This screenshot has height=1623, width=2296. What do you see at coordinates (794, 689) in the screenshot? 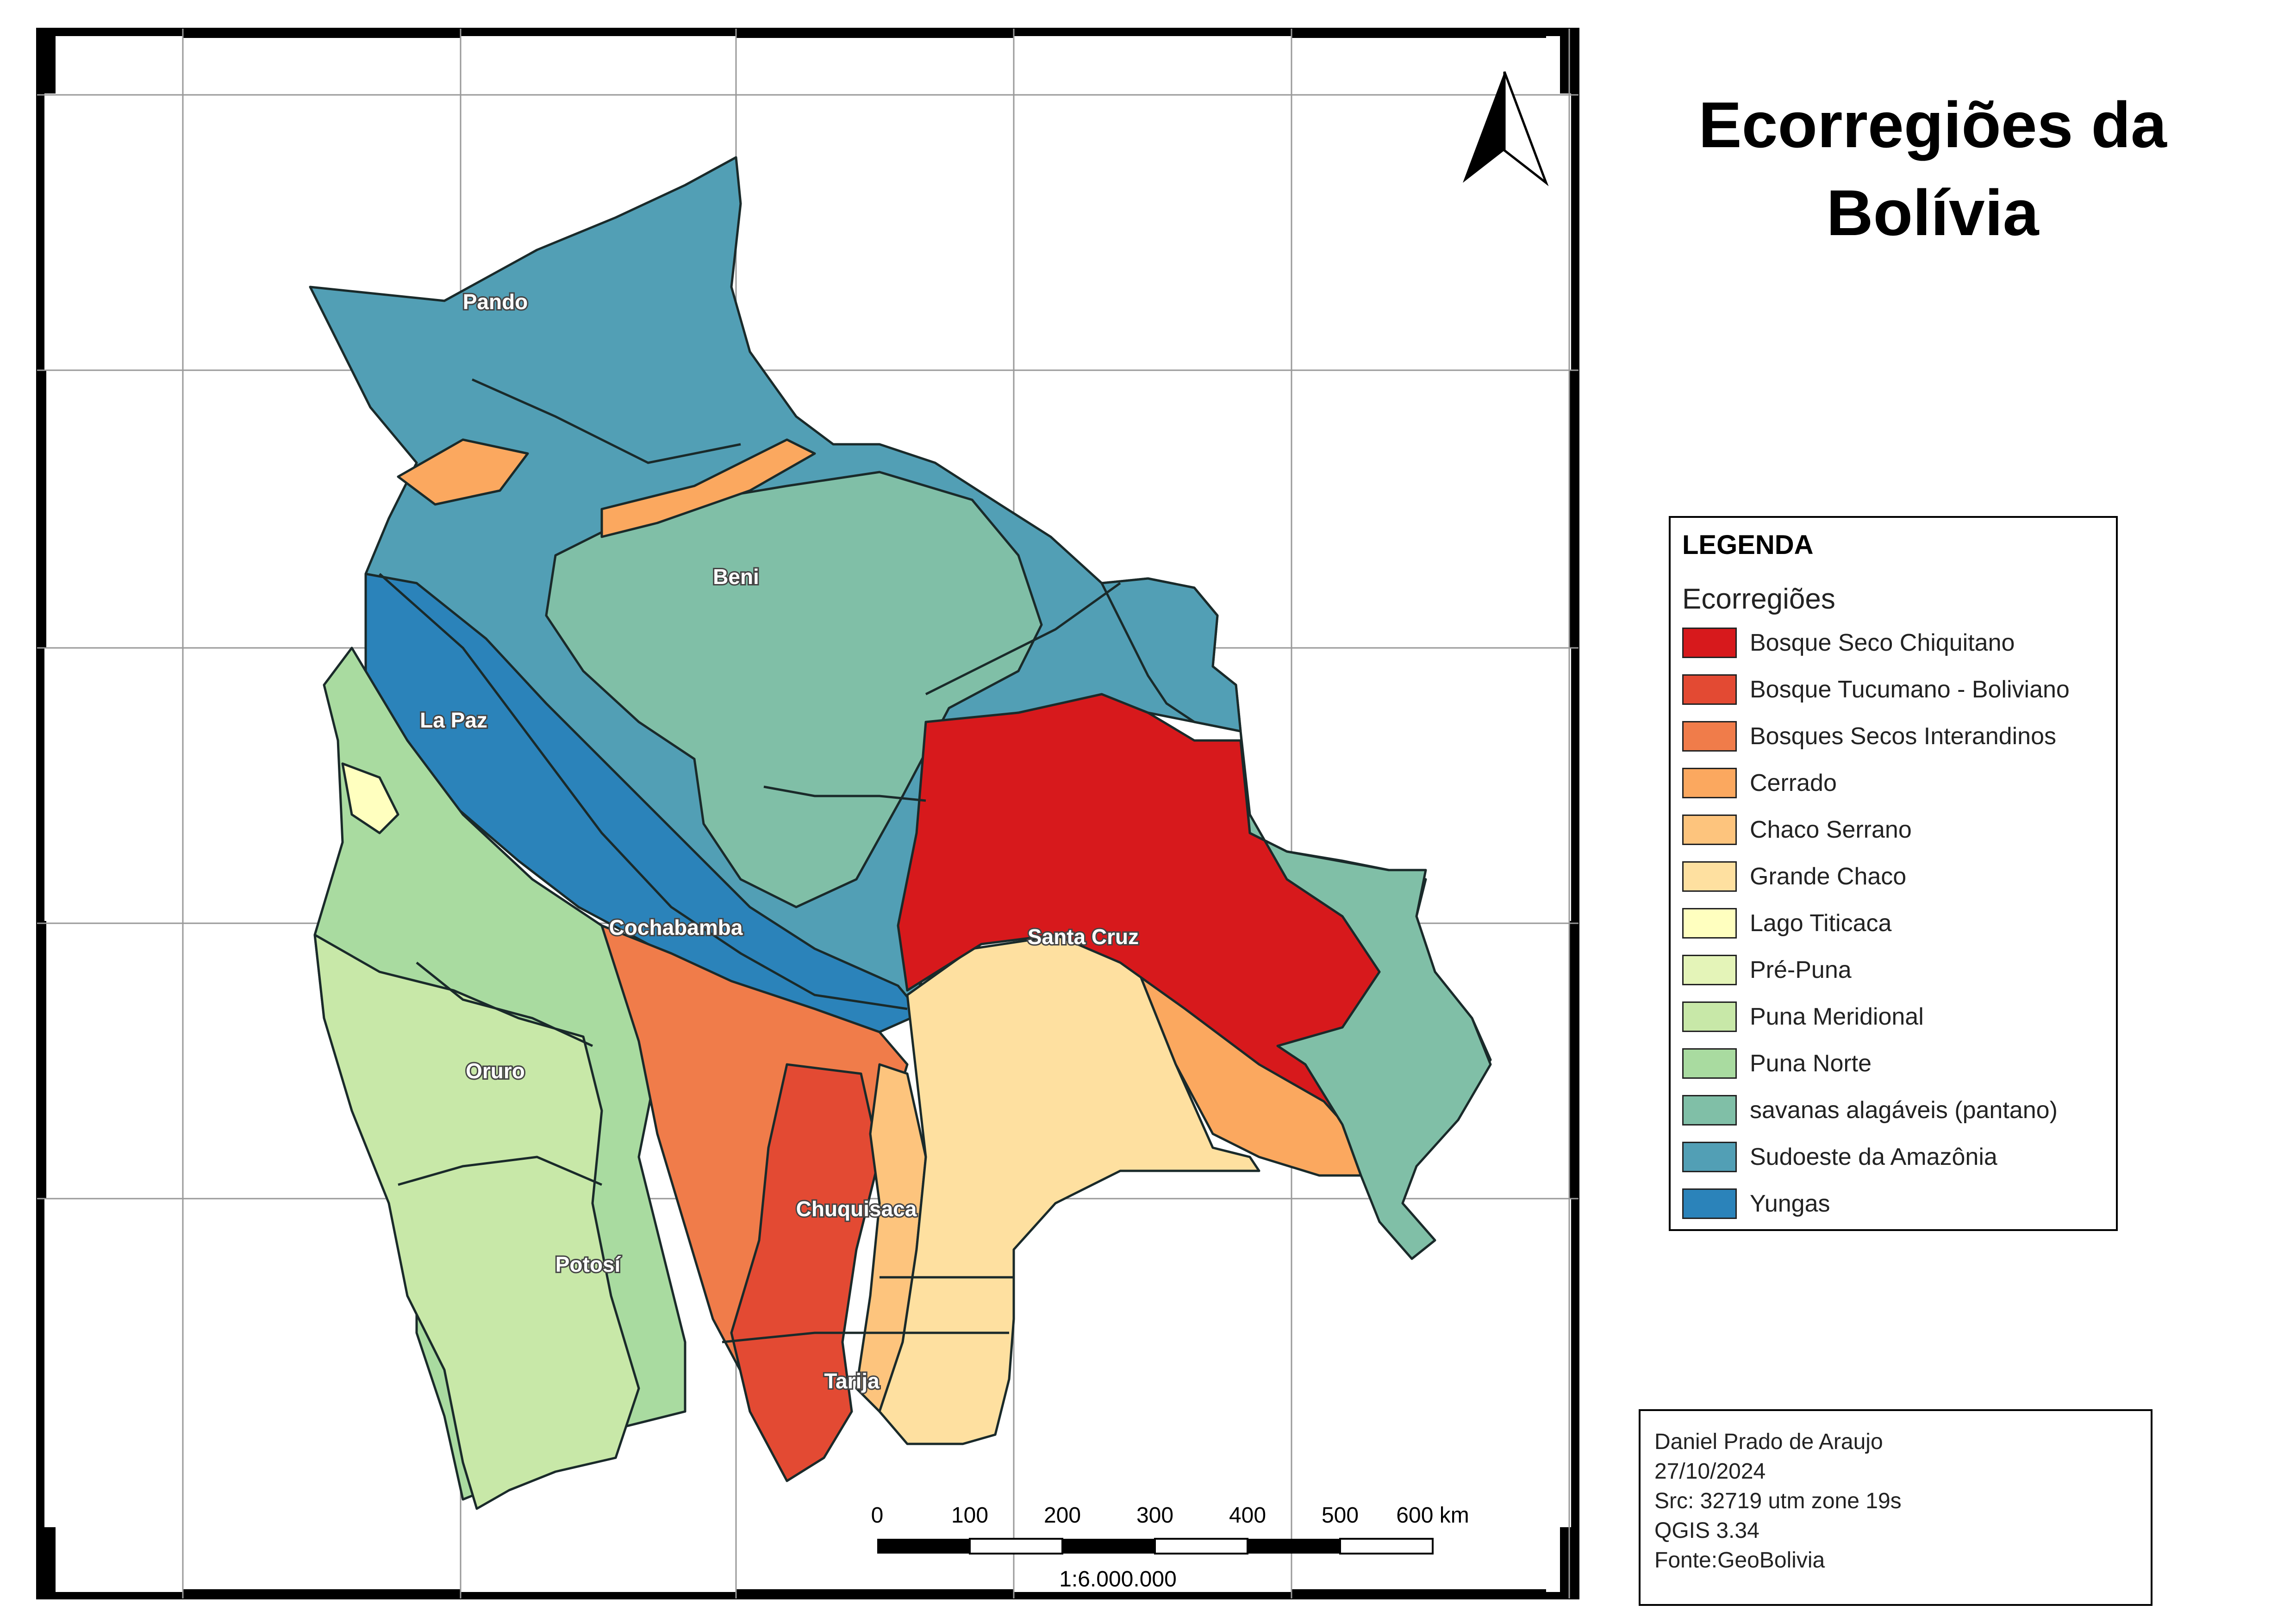
I see `region-savanas-beni` at bounding box center [794, 689].